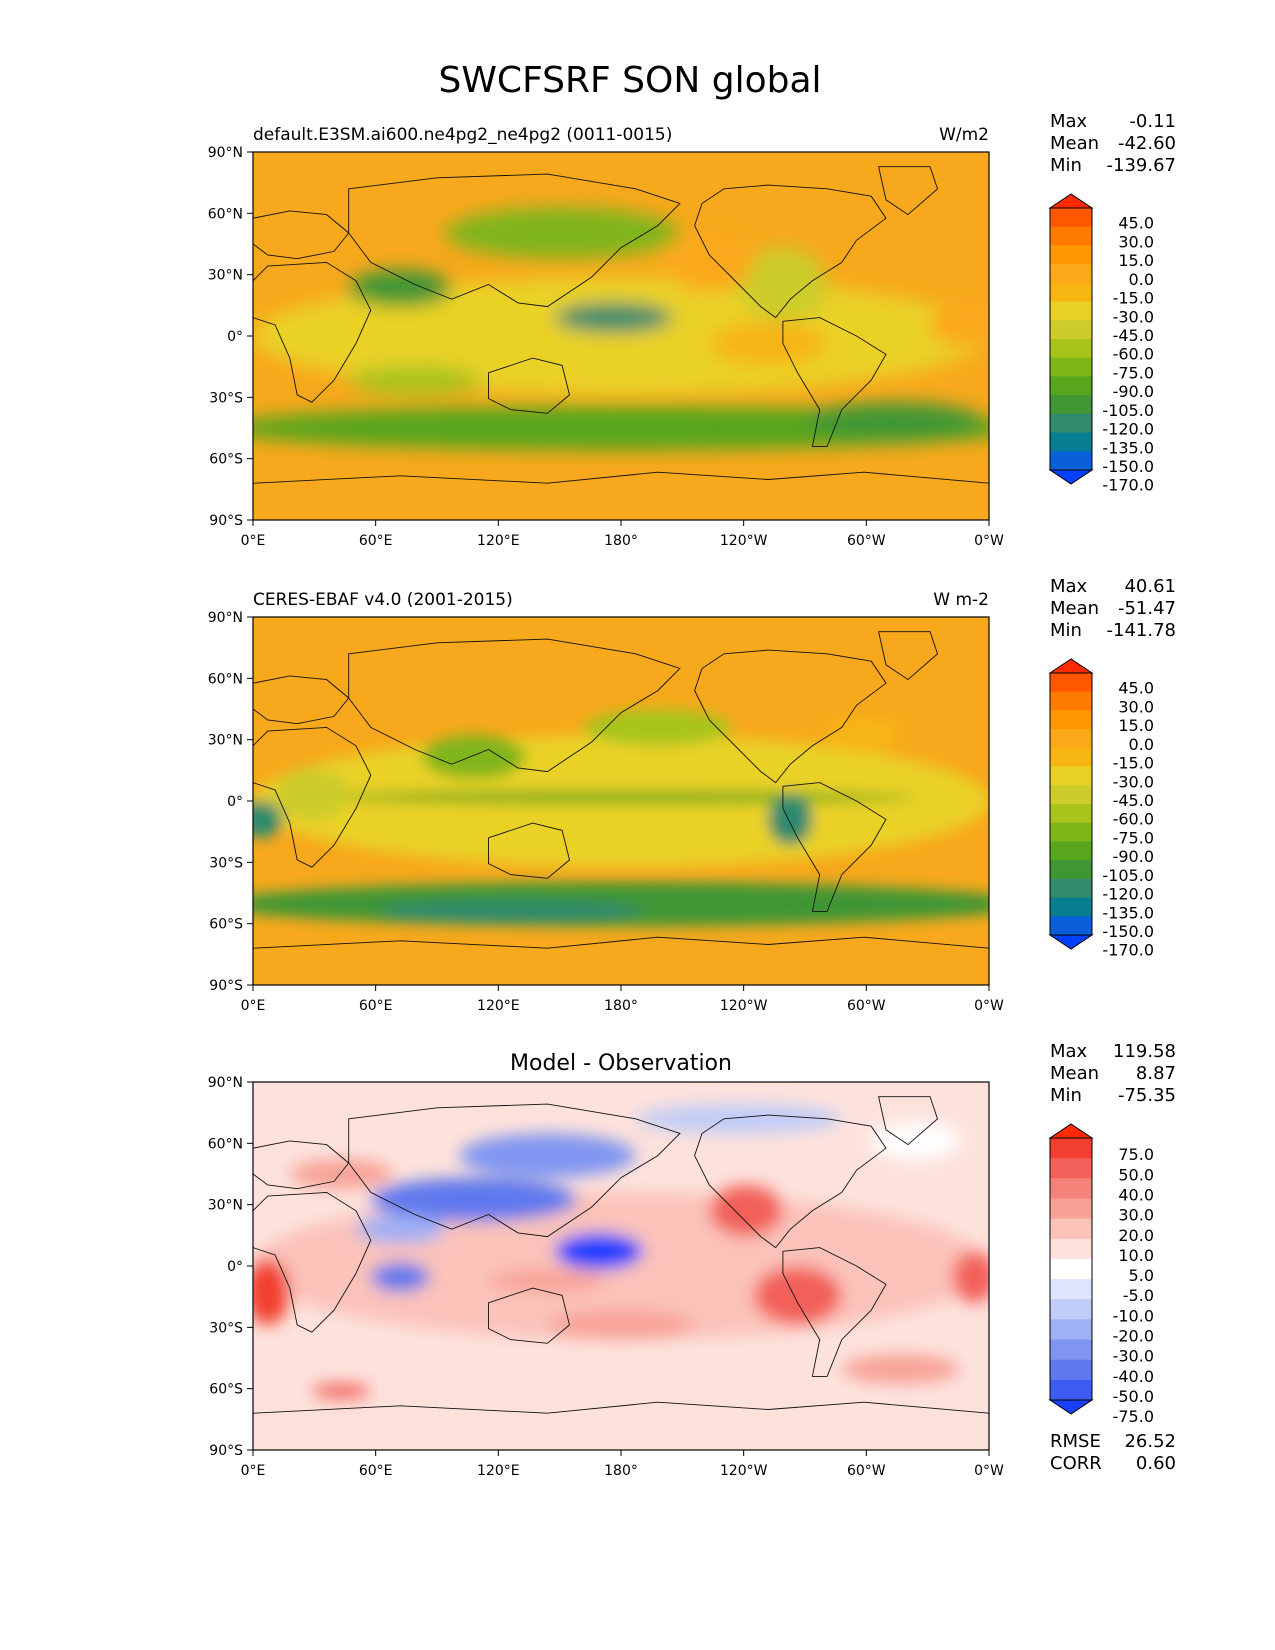  Describe the element at coordinates (1071, 942) in the screenshot. I see `colorbar-extend-min` at that location.